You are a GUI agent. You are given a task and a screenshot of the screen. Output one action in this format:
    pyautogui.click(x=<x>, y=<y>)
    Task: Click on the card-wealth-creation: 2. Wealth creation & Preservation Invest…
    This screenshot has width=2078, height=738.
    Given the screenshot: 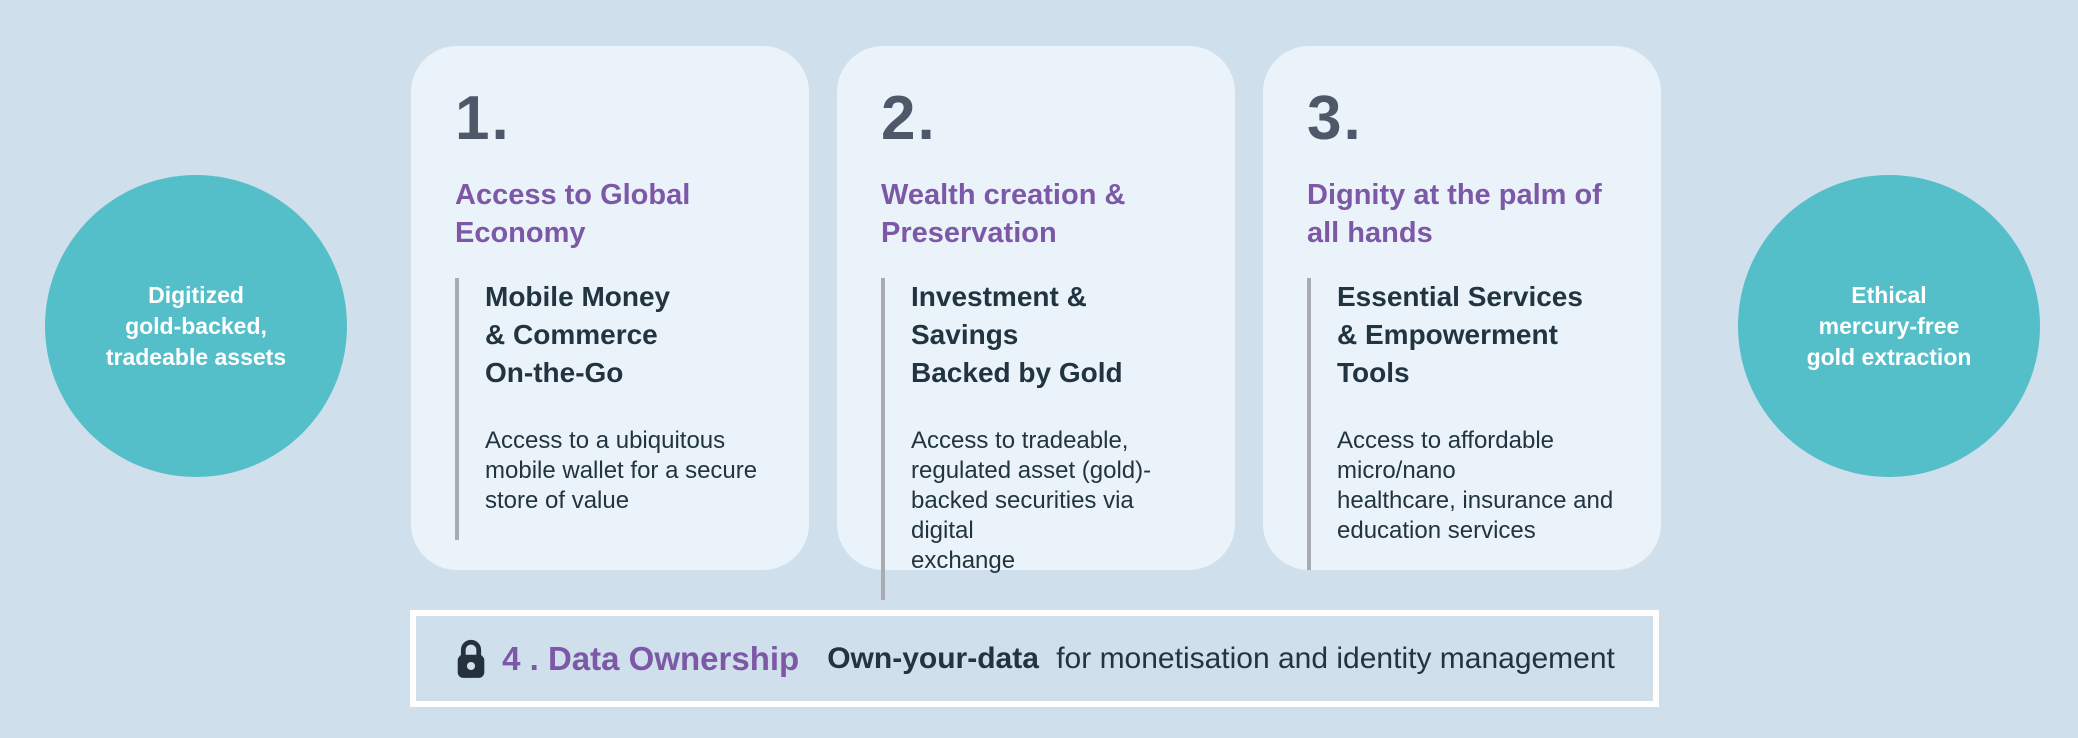 What is the action you would take?
    pyautogui.click(x=1036, y=323)
    